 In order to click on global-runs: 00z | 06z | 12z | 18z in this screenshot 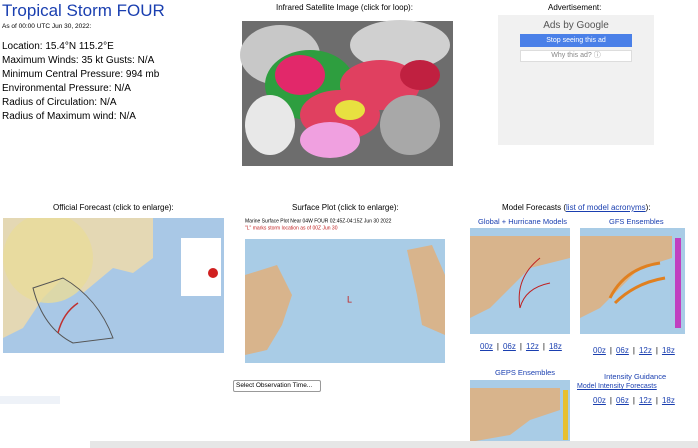, I will do `click(521, 346)`.